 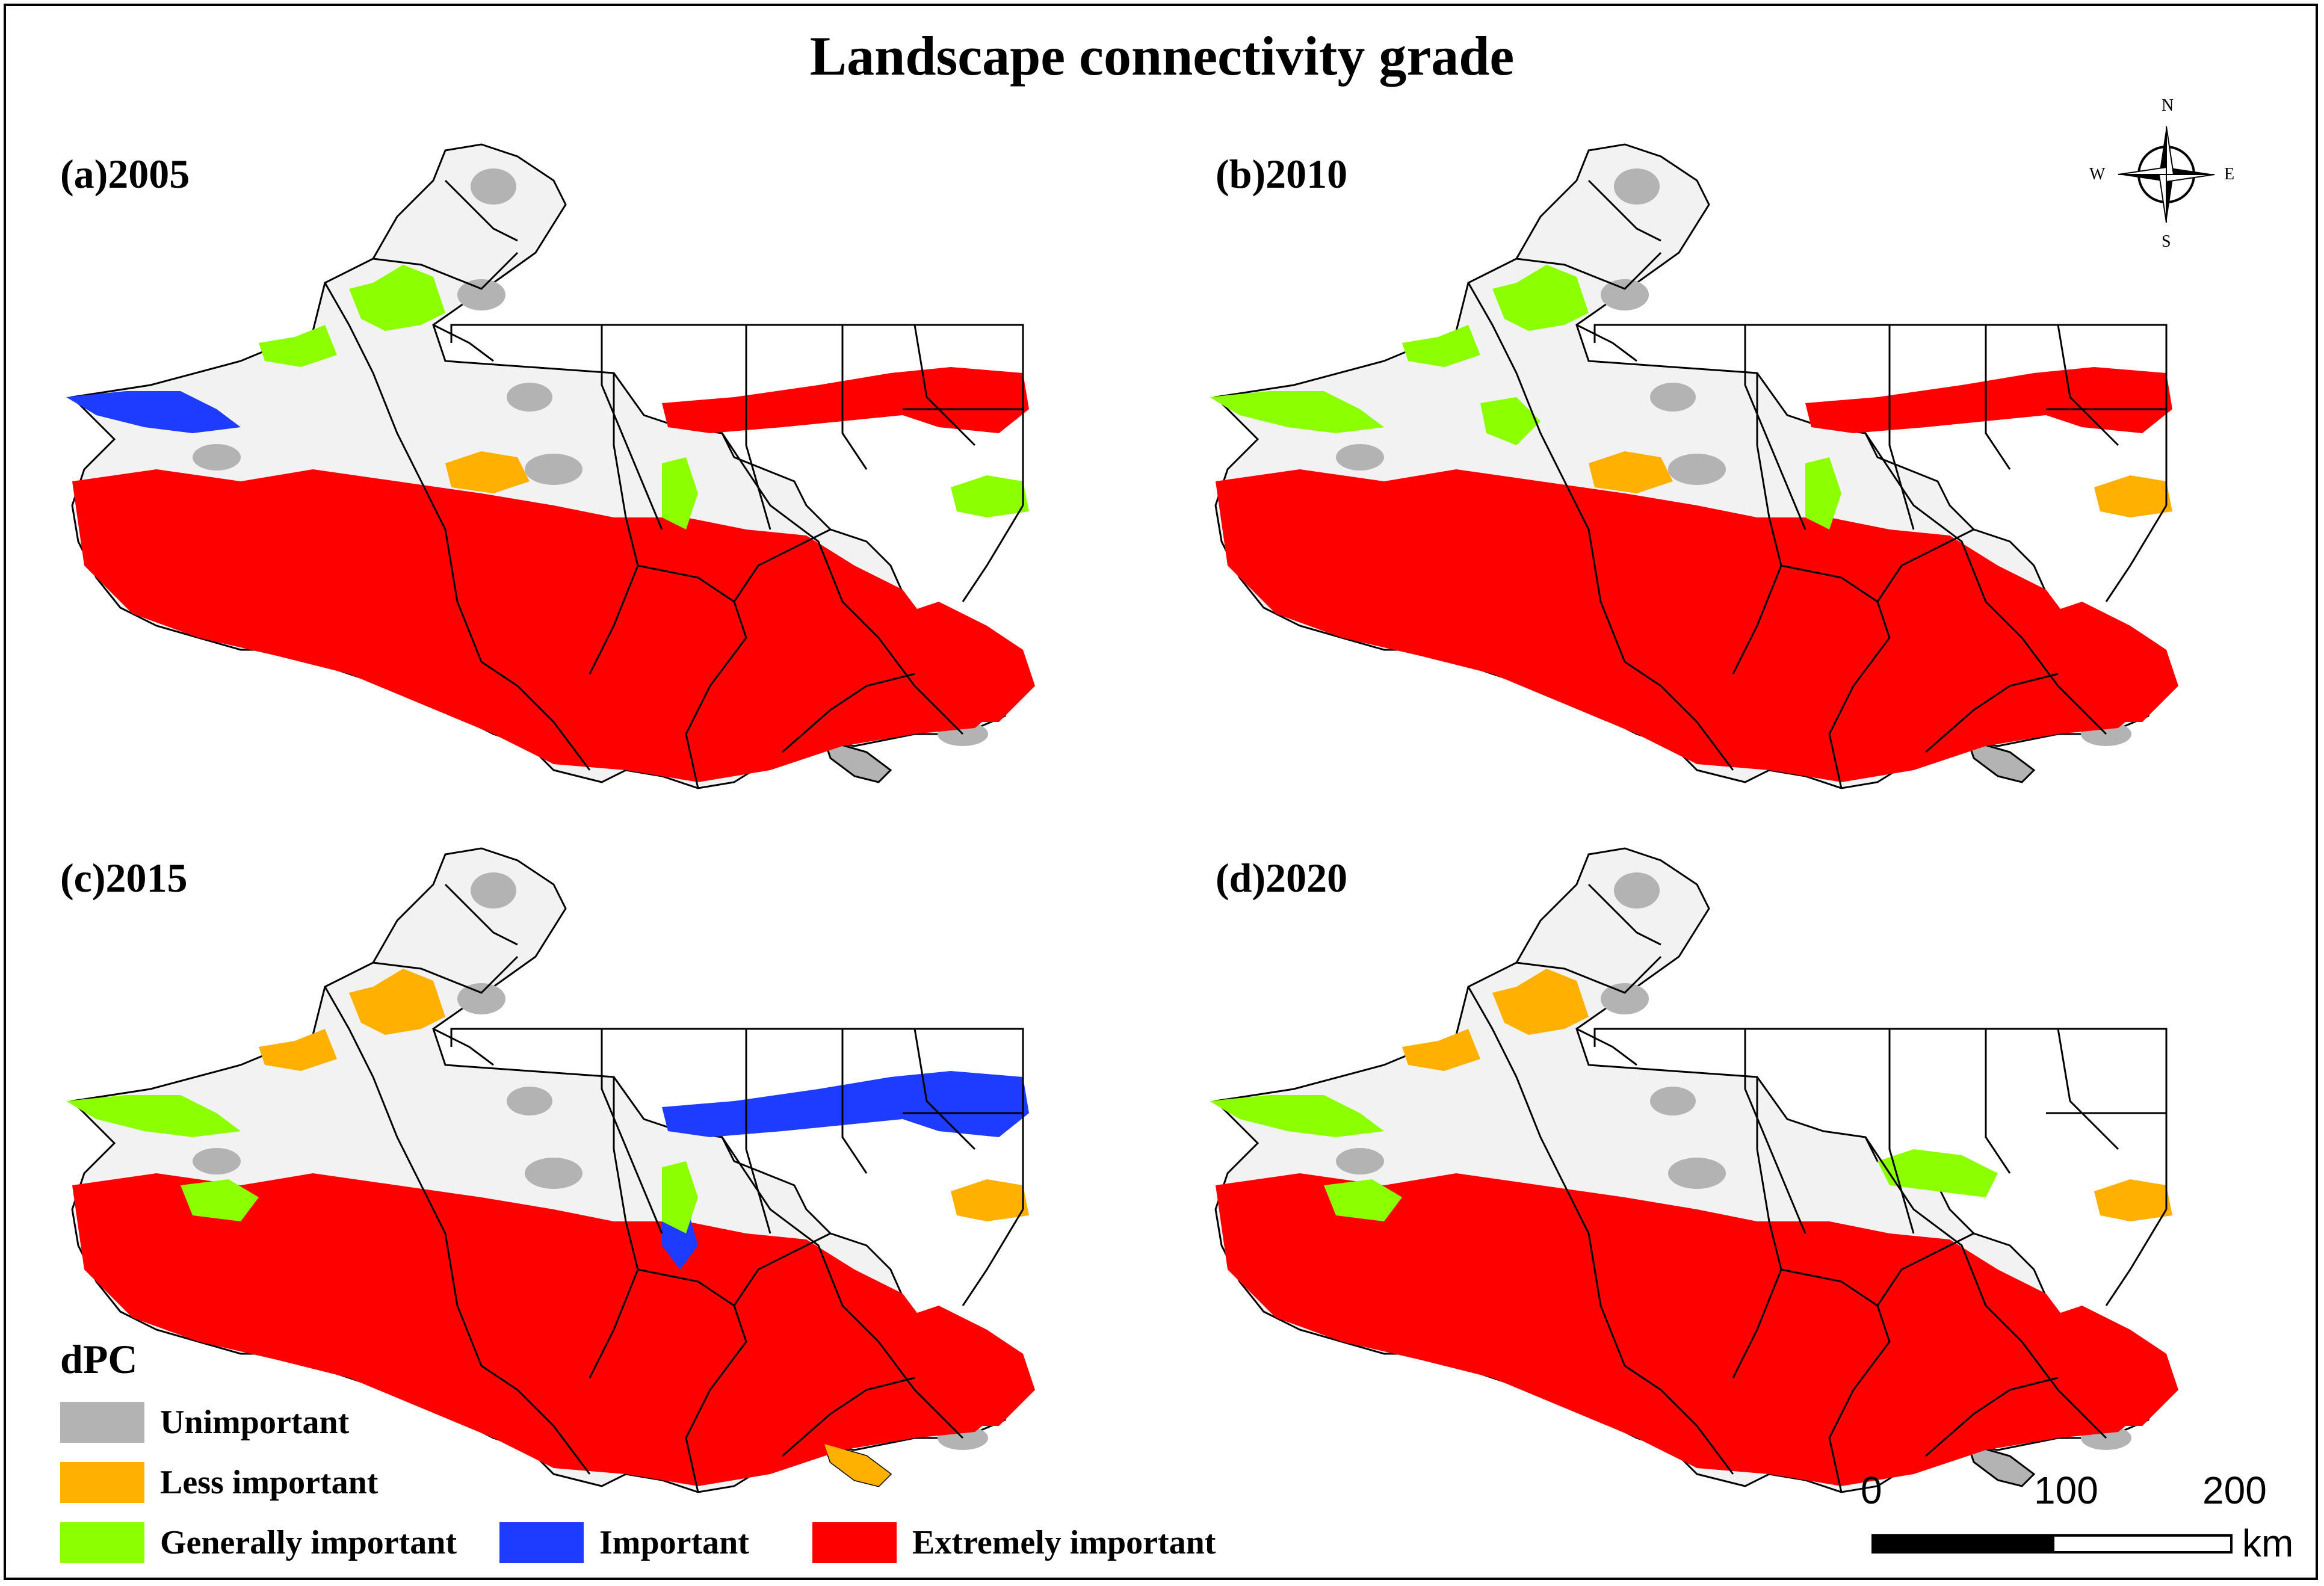 What do you see at coordinates (258, 1542) in the screenshot?
I see `legend-item-generally-important: Generally important` at bounding box center [258, 1542].